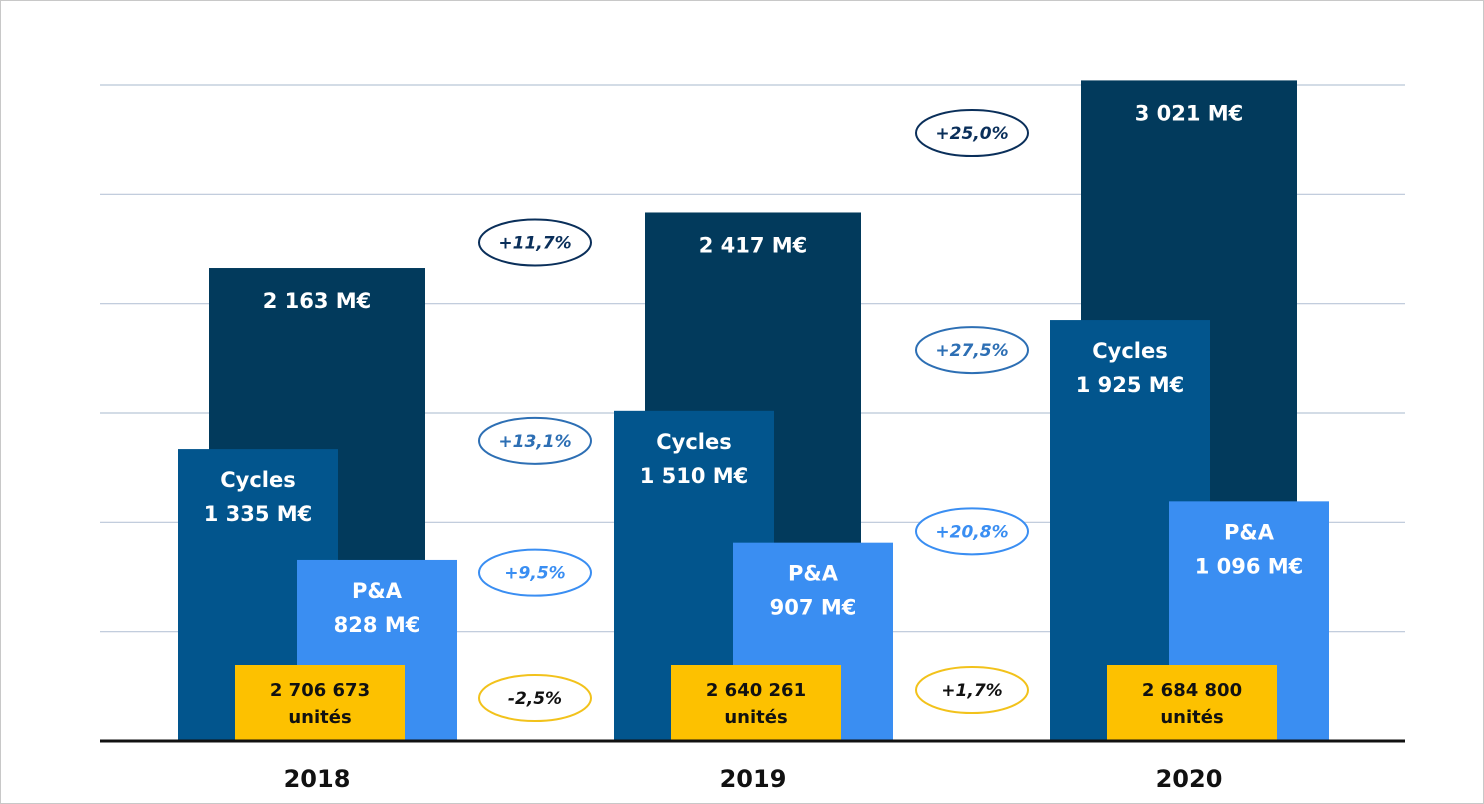 This screenshot has width=1484, height=804. I want to click on units-value: 2 684 800, so click(1192, 690).